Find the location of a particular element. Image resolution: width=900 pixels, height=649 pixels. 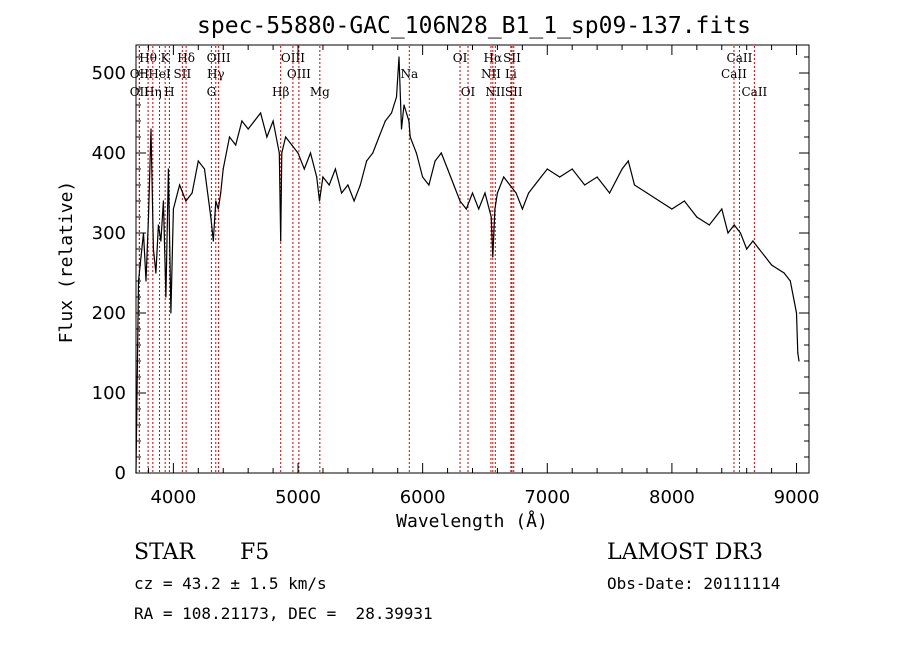

x-tick-label: 7000 is located at coordinates (547, 497).